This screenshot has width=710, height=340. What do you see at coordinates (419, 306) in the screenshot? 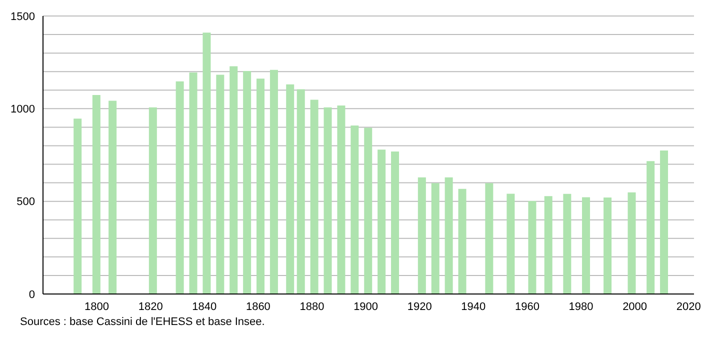
I see `x-tick-label: 1920` at bounding box center [419, 306].